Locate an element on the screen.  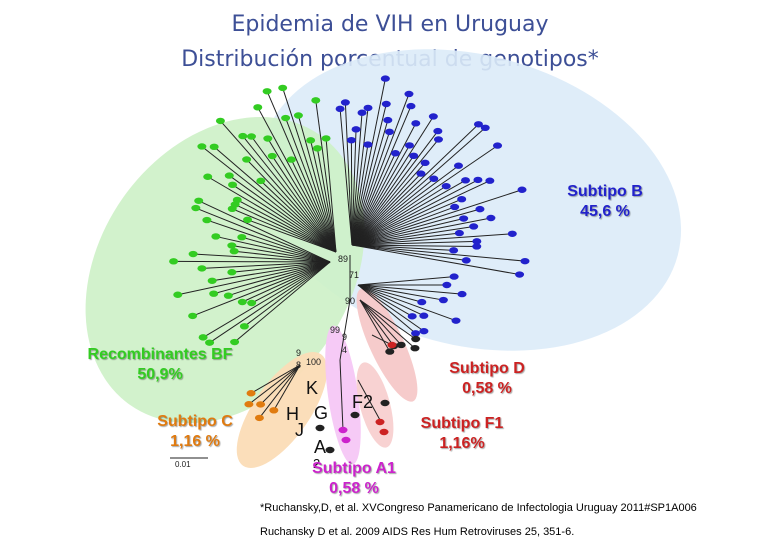
subtype-b-label: Subtipo B 45,6 % is located at coordinates (605, 202).